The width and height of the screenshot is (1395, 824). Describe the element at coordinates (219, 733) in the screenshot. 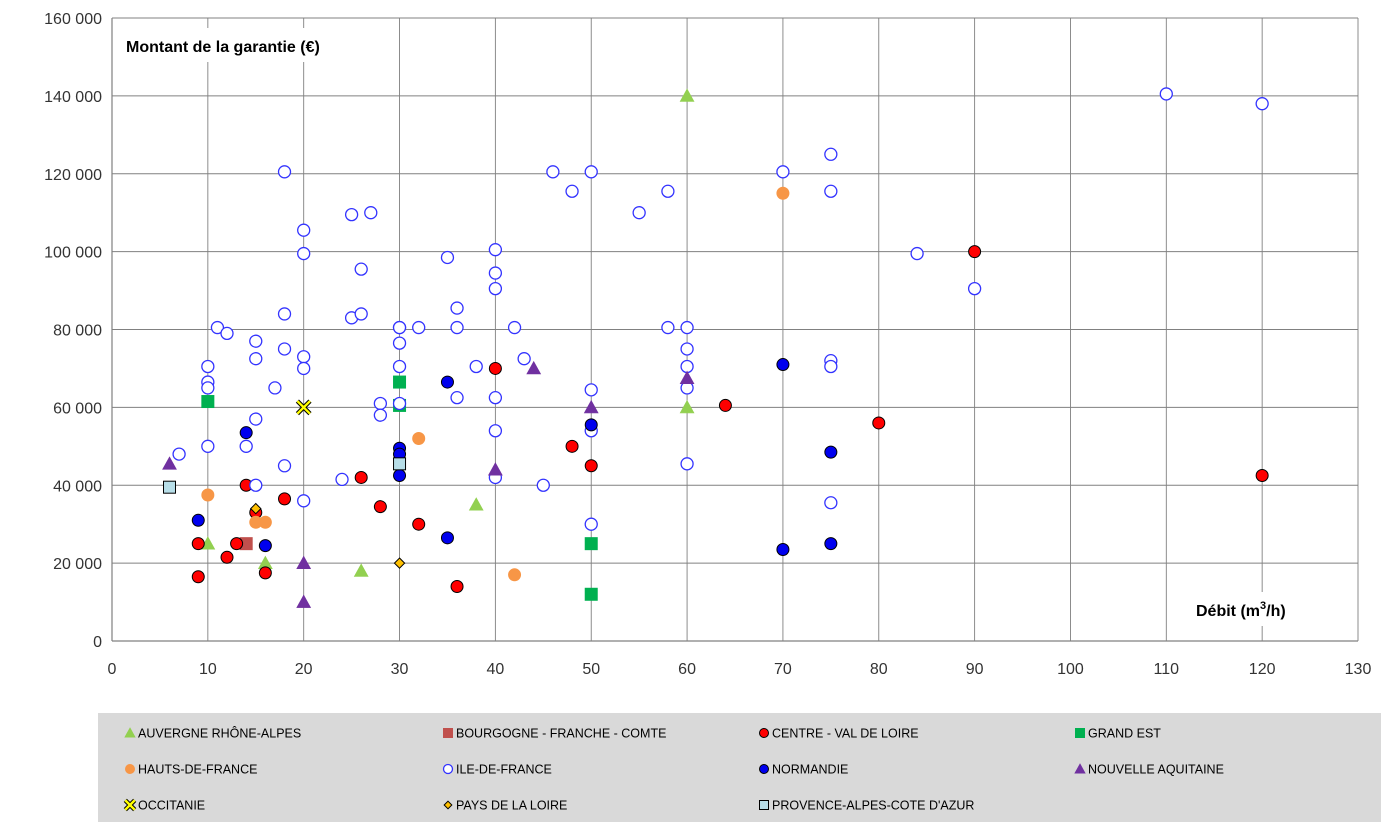

I see `legend-label-auvergne-rh-ne-alpes: AUVERGNE RHÔNE-ALPES` at that location.